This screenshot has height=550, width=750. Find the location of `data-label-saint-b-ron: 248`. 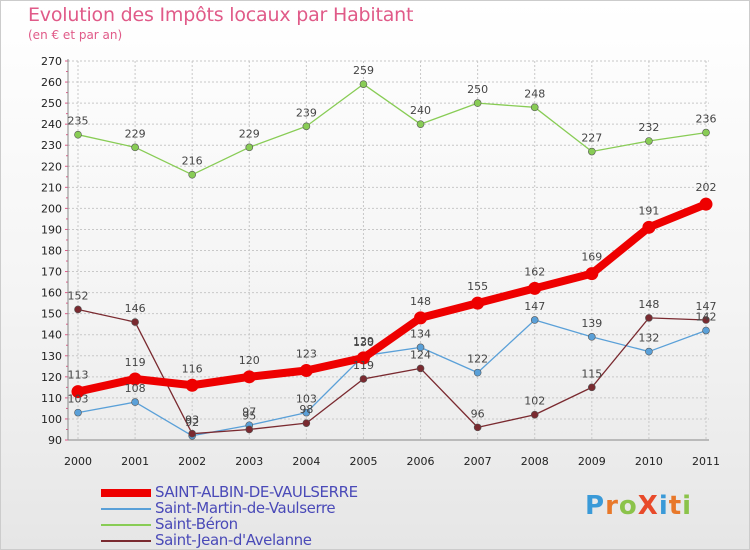

data-label-saint-b-ron: 248 is located at coordinates (534, 93).